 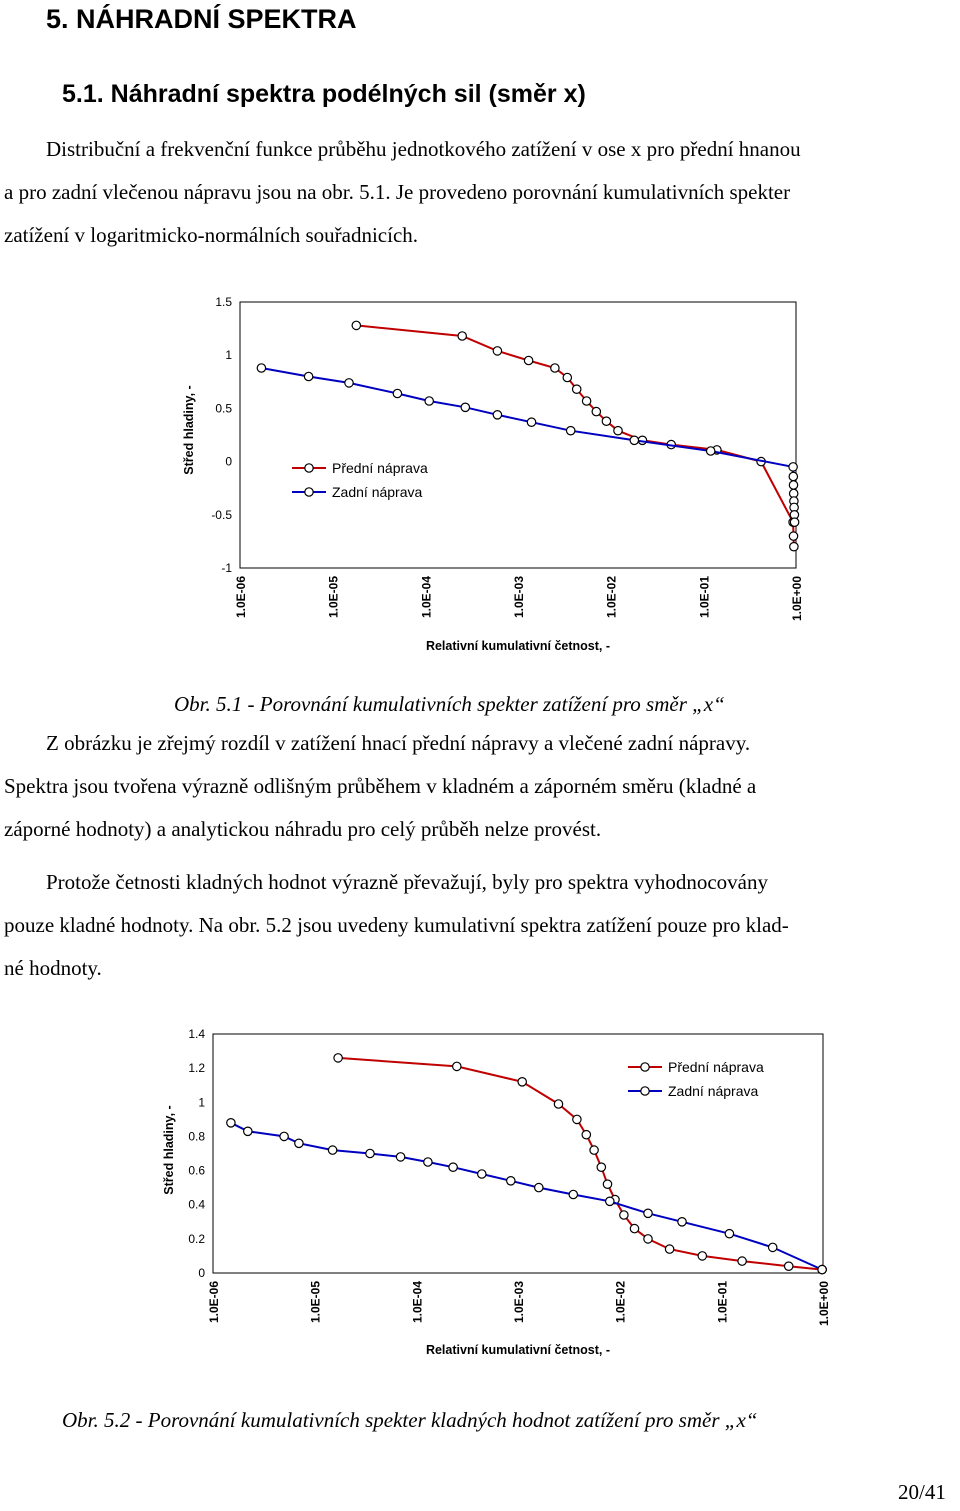 I want to click on plot-area, so click(x=518, y=435).